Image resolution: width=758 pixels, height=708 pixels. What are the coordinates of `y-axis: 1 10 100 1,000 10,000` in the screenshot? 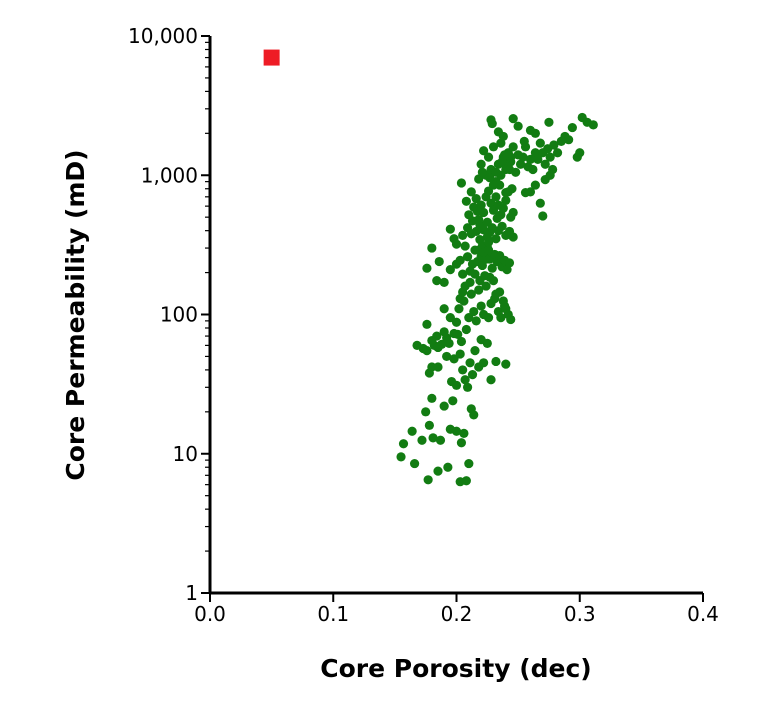 It's located at (170, 314).